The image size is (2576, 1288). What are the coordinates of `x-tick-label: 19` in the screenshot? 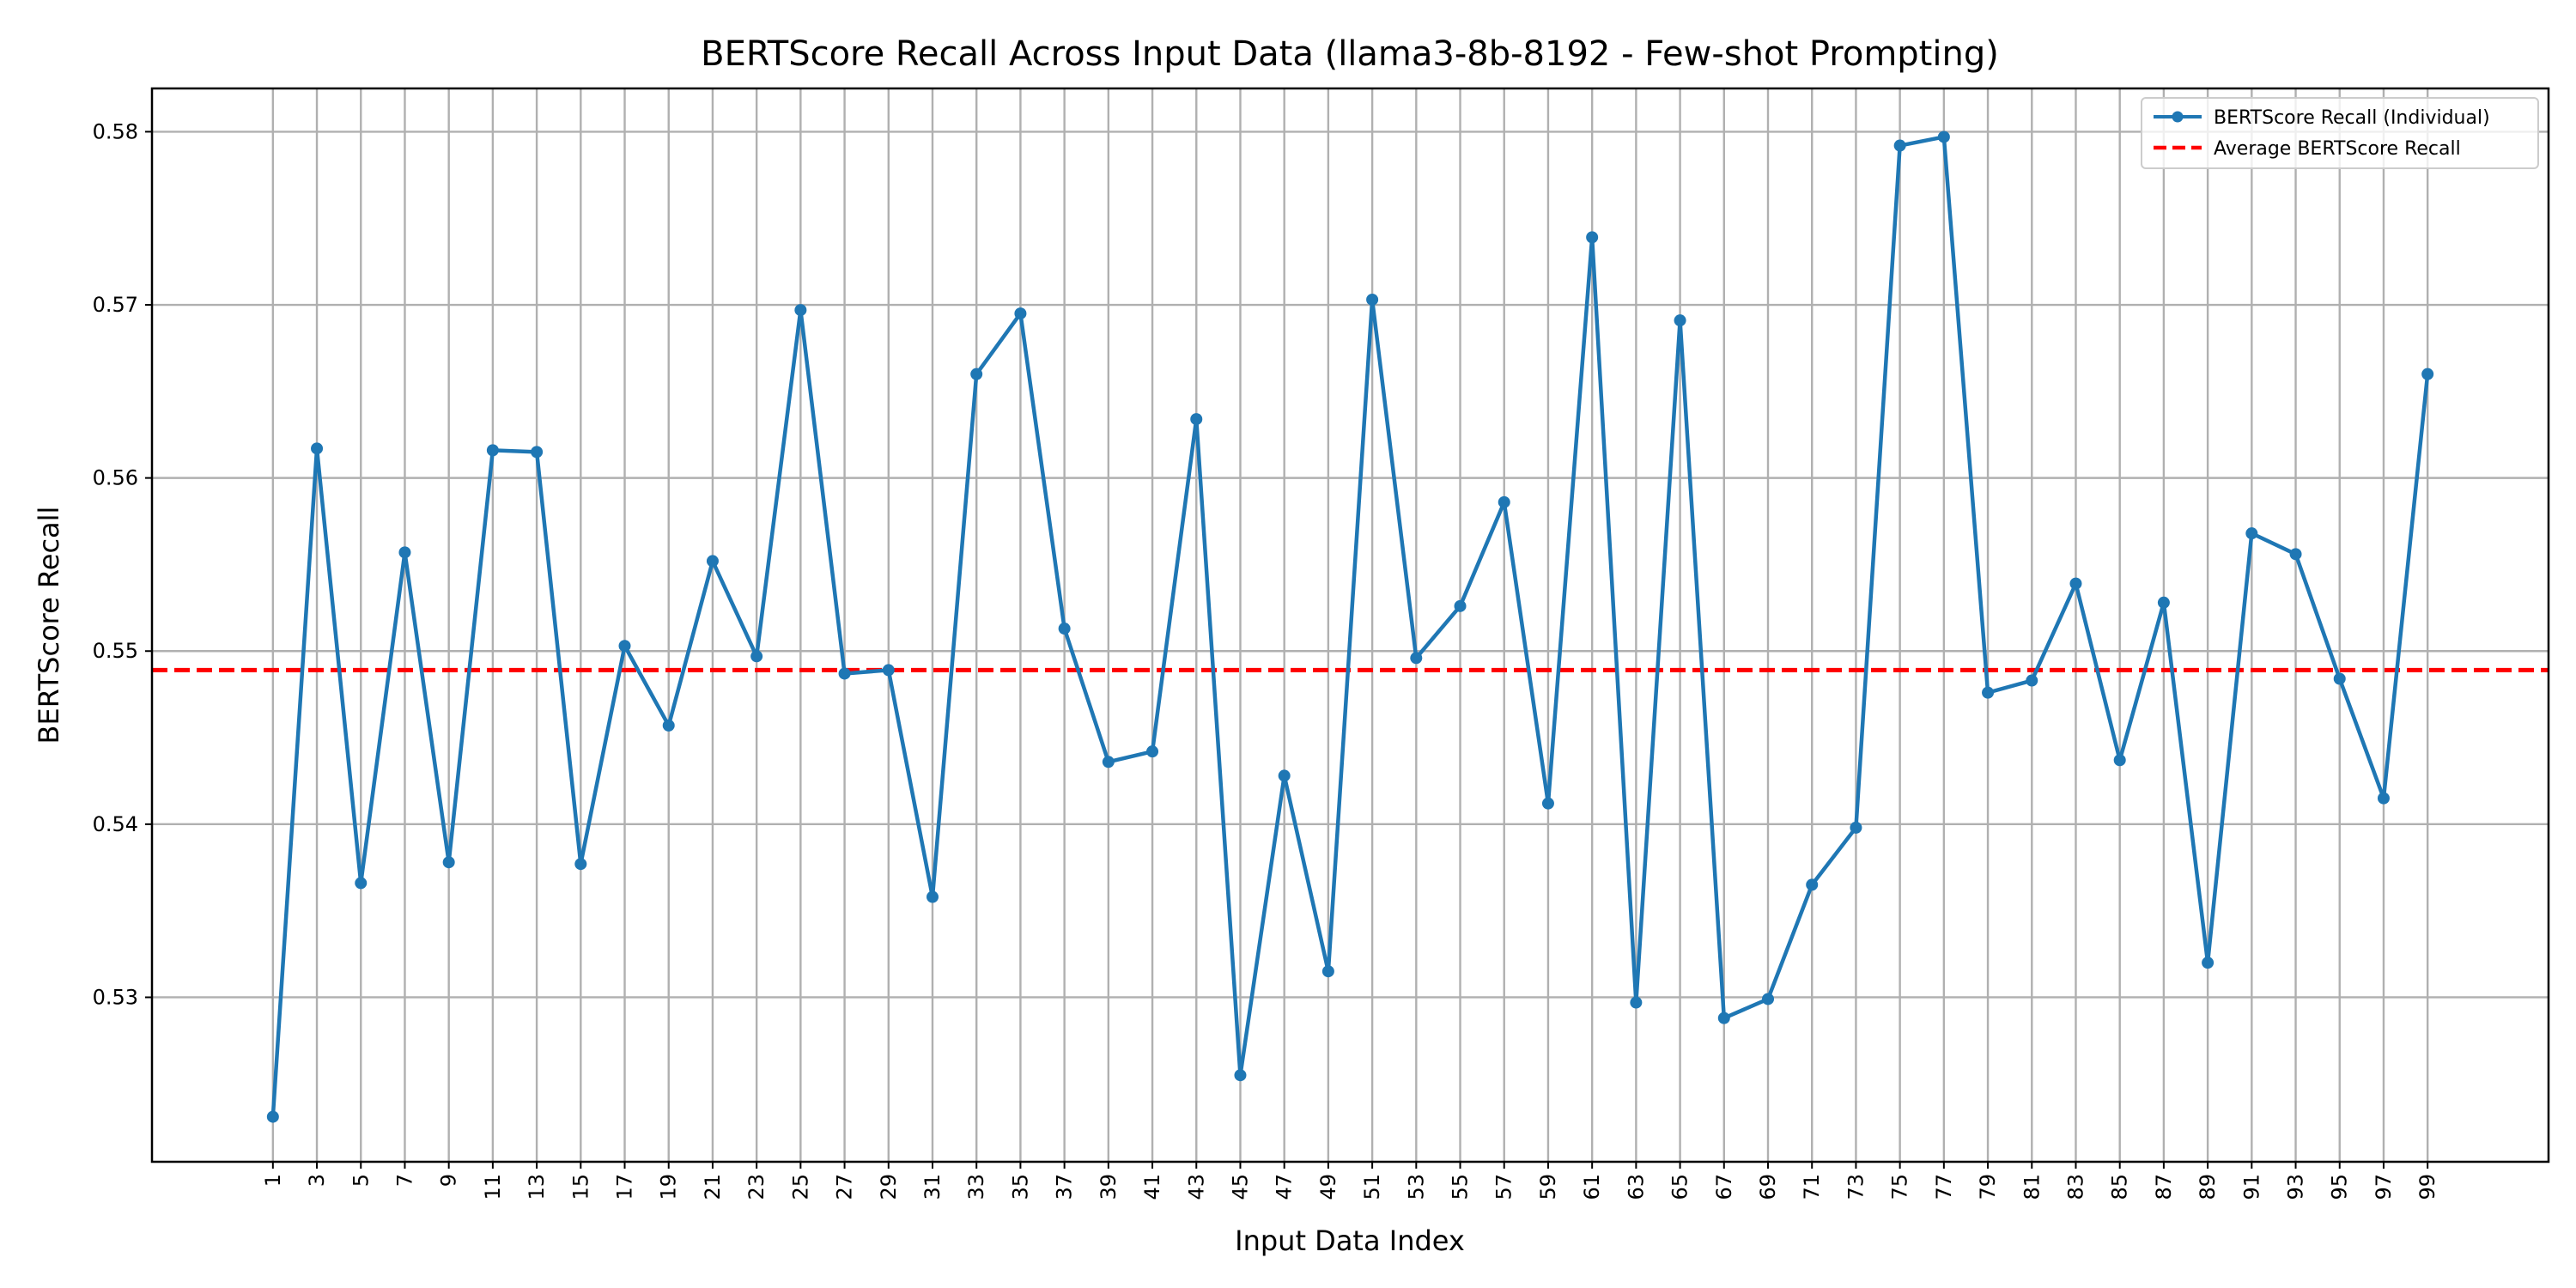 It's located at (669, 1187).